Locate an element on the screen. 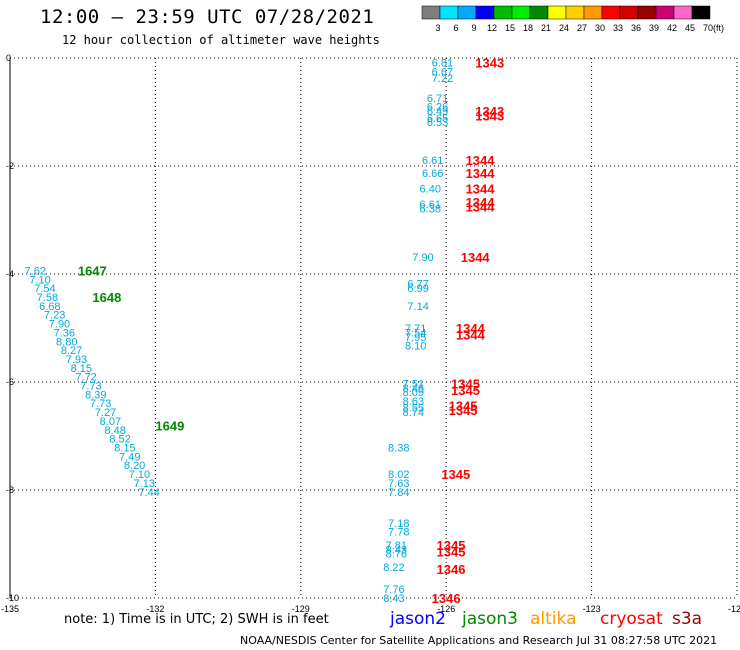 The image size is (740, 650). wave-height-value: 8.02 is located at coordinates (398, 475).